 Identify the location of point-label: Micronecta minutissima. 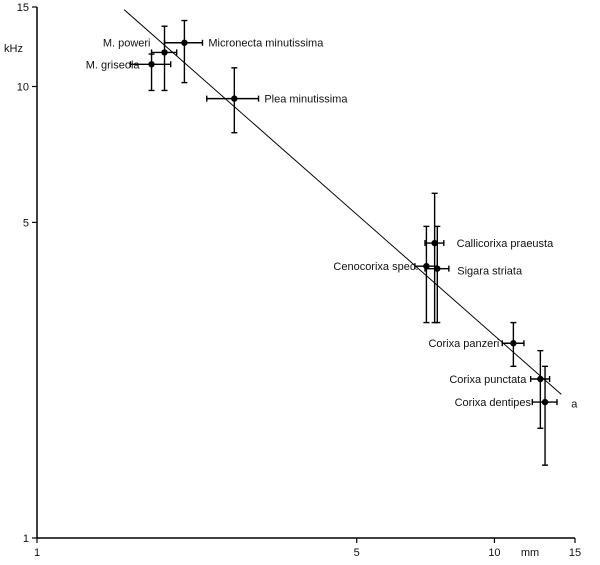
(266, 44).